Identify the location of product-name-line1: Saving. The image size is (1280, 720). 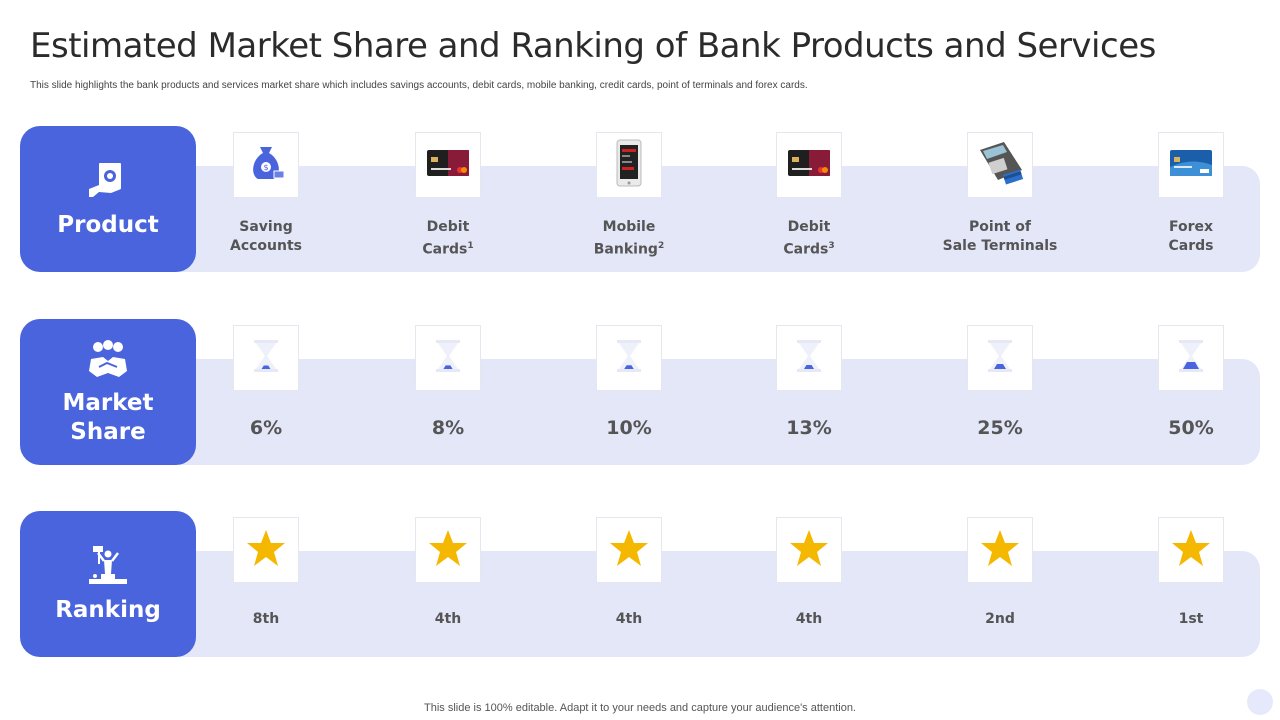
(266, 227).